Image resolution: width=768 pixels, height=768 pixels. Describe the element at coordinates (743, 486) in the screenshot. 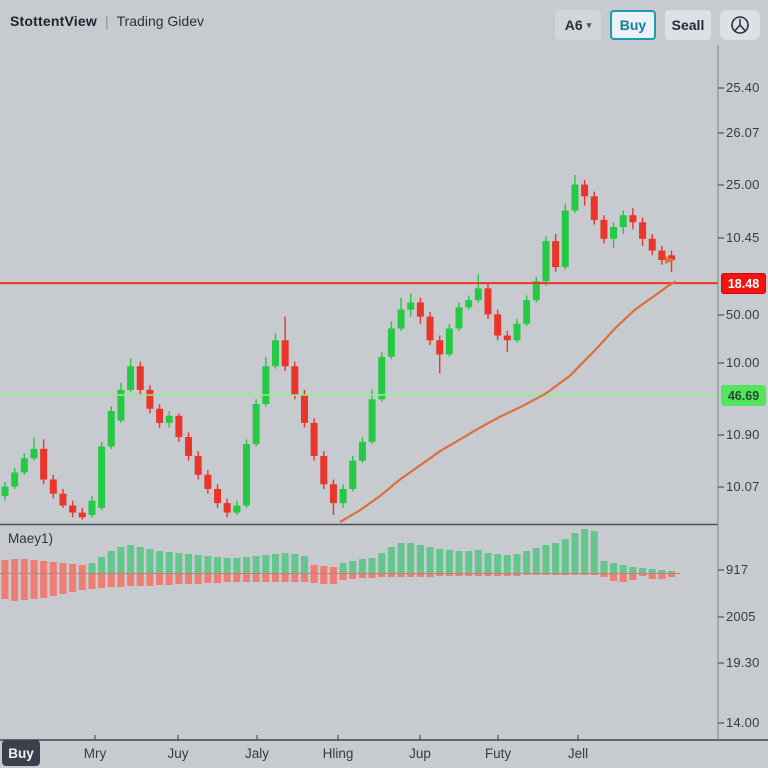

I see `price-axis-label: 10.07` at that location.